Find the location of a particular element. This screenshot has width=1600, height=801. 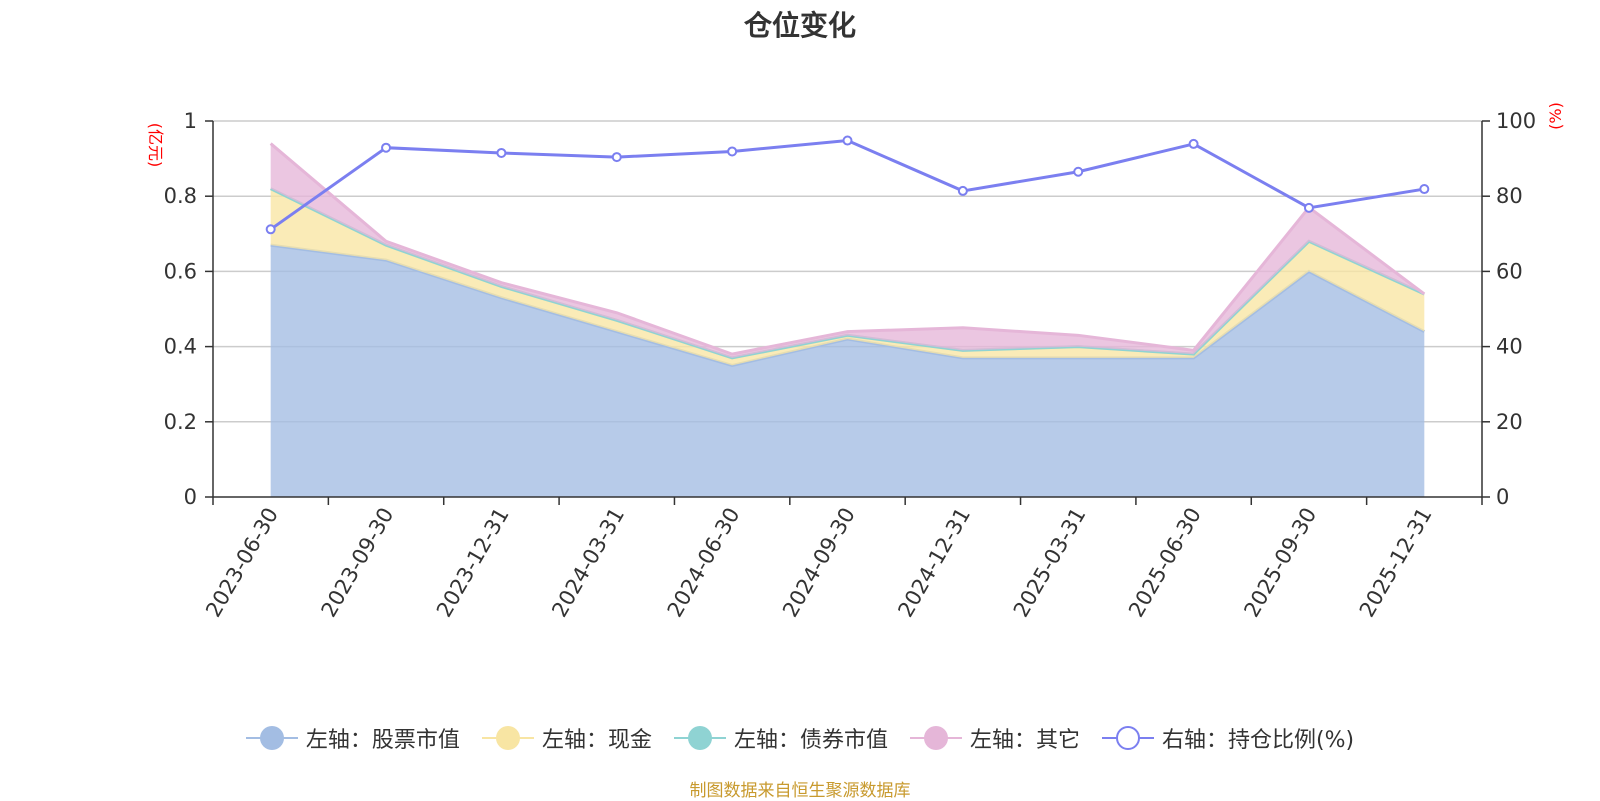

left-axis-tick-label: 0.4 is located at coordinates (180, 347).